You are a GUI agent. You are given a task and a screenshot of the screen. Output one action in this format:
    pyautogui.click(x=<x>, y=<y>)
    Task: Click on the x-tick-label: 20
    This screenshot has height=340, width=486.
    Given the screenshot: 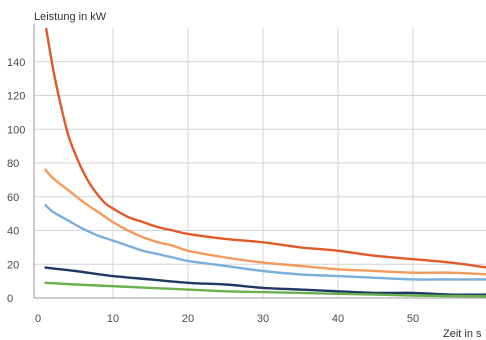 What is the action you would take?
    pyautogui.click(x=188, y=319)
    